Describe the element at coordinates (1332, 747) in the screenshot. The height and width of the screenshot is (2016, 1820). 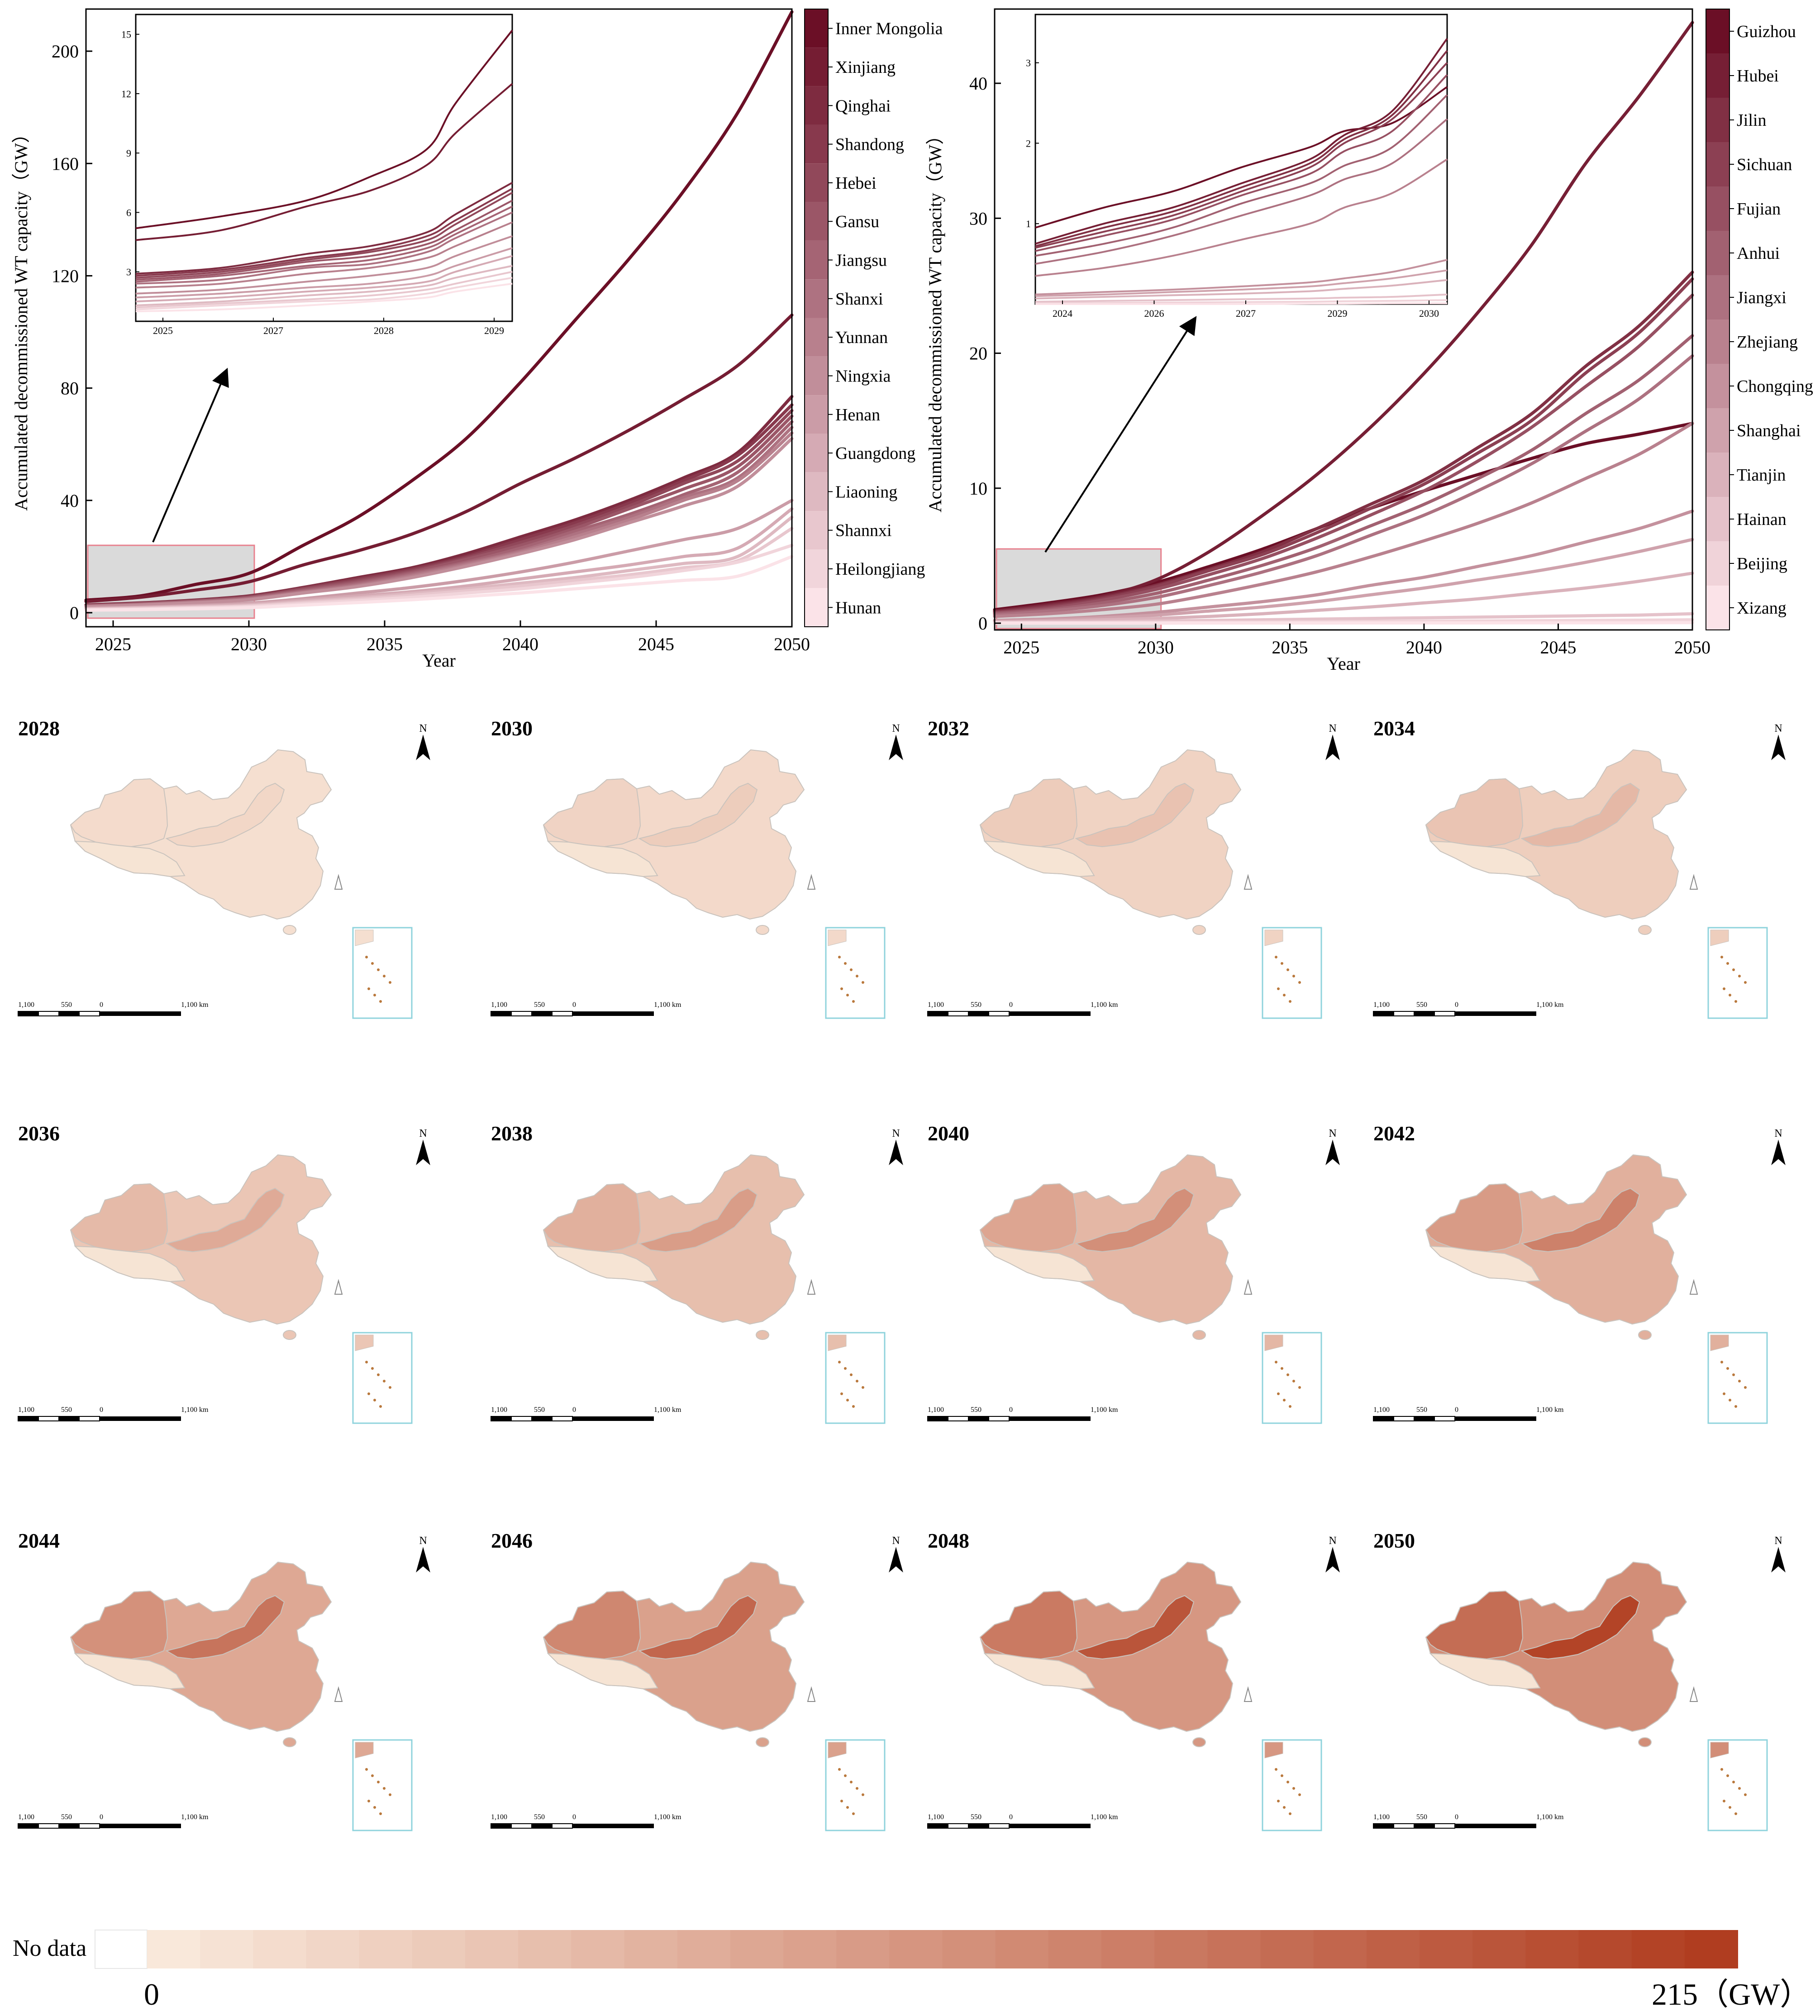
I see `north-arrow-icon` at that location.